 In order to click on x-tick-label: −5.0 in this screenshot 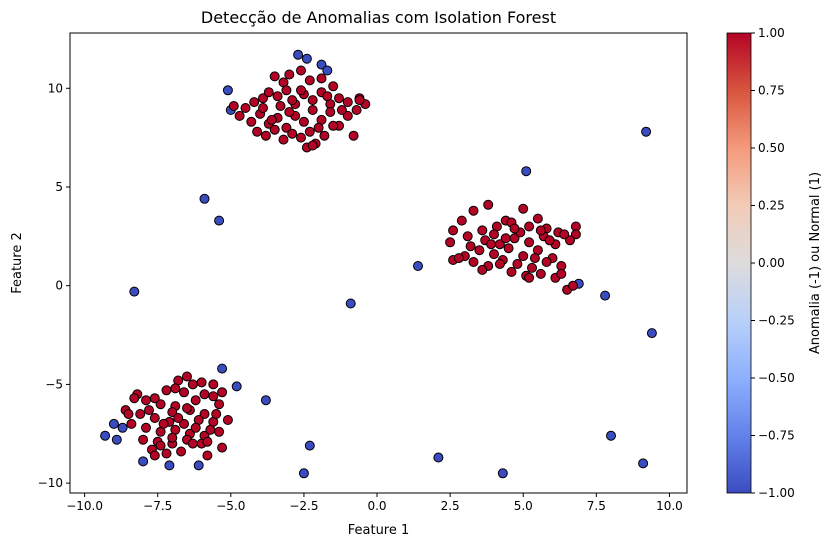, I will do `click(230, 506)`.